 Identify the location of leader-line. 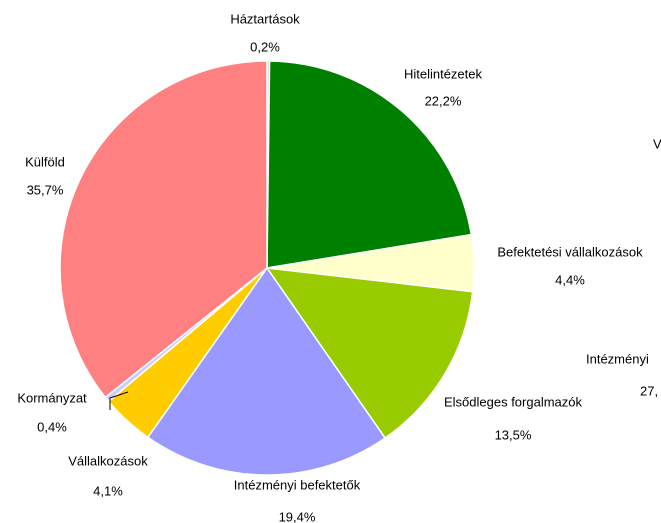
(119, 400).